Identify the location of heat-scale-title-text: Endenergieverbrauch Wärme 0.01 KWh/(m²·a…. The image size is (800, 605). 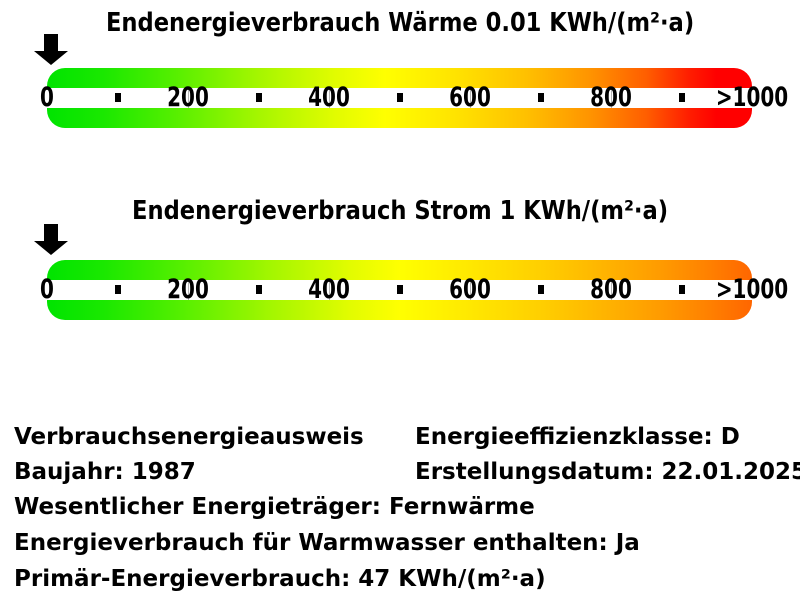
(400, 23).